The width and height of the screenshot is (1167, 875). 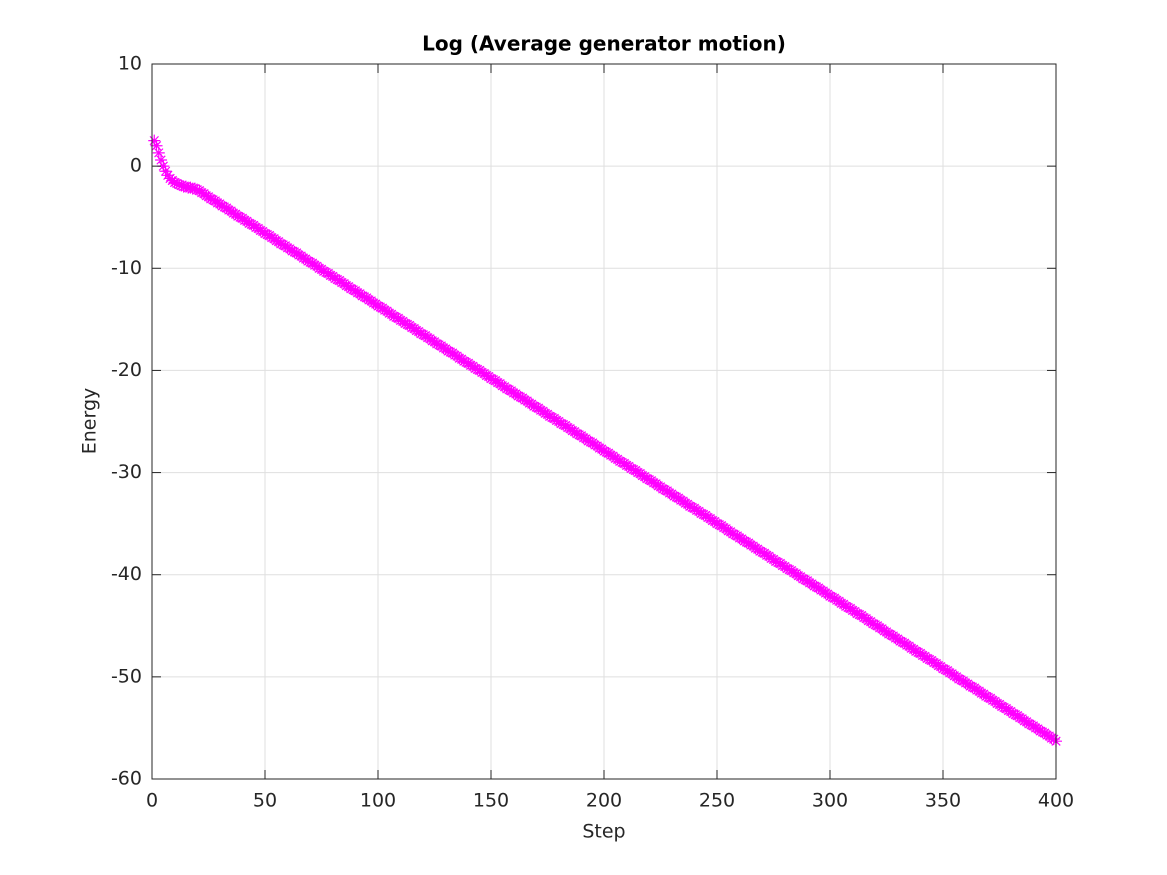 I want to click on x-tick-label: 200, so click(x=604, y=801).